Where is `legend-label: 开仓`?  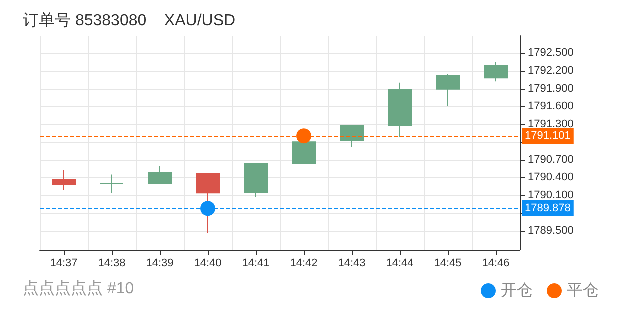 legend-label: 开仓 is located at coordinates (517, 291).